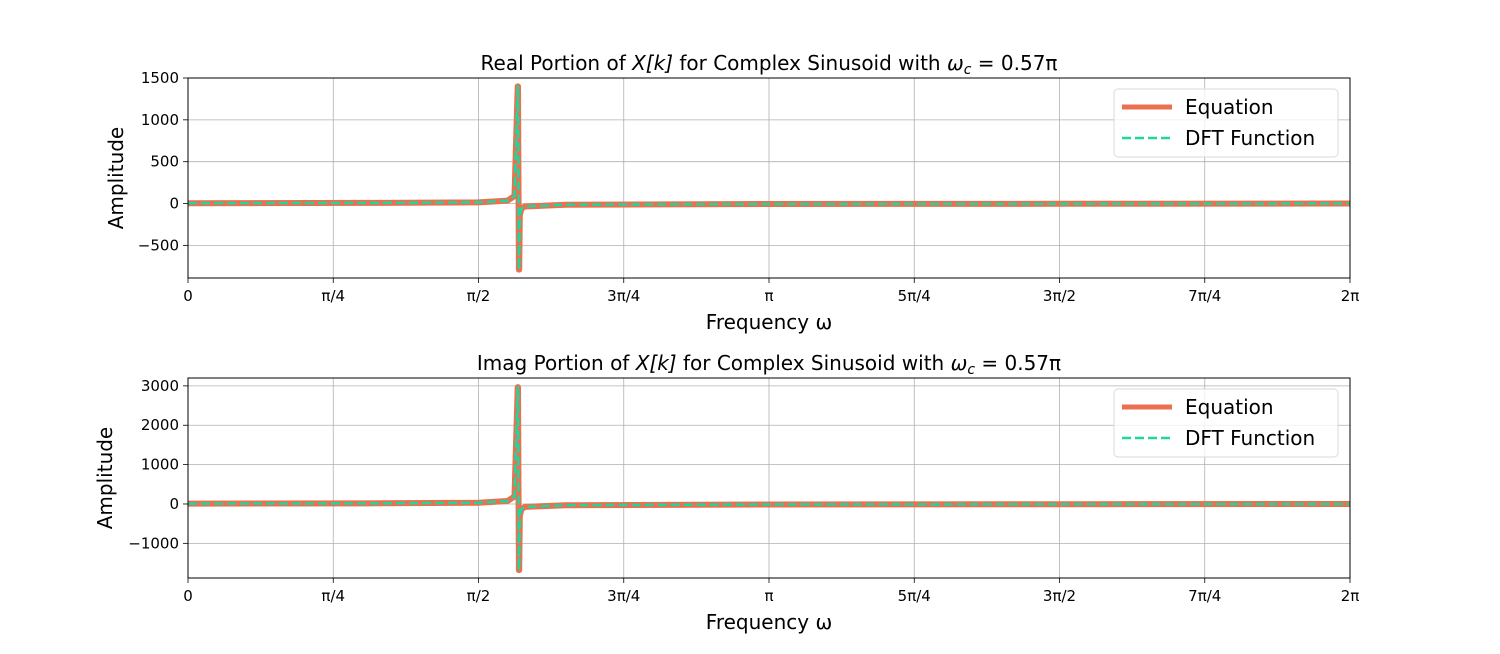 Image resolution: width=1500 pixels, height=654 pixels. Describe the element at coordinates (160, 78) in the screenshot. I see `y-tick-label: 1500` at that location.